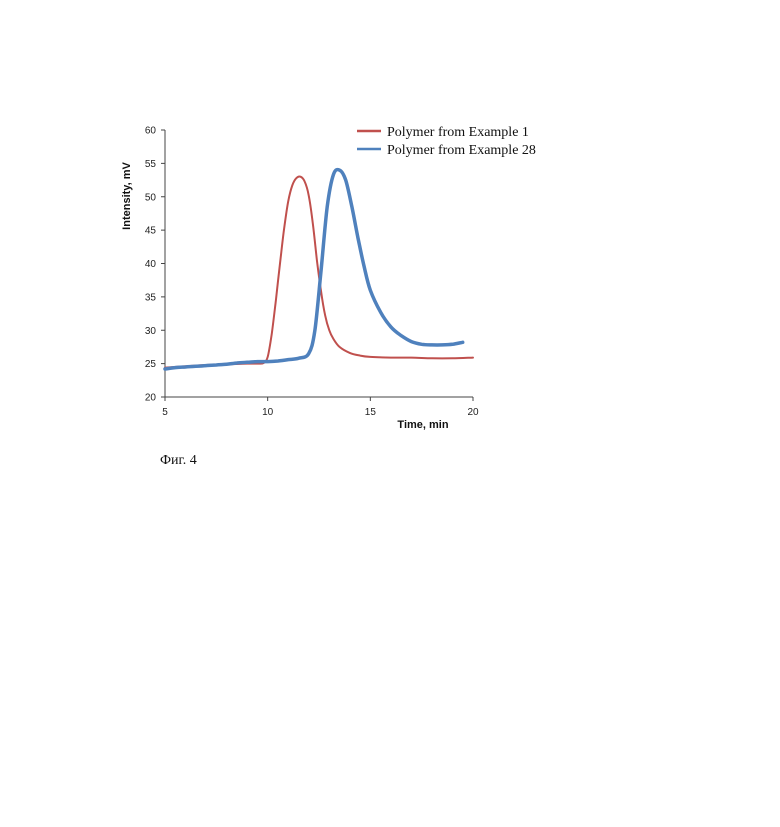  Describe the element at coordinates (151, 131) in the screenshot. I see `y-tick-label: 60` at that location.